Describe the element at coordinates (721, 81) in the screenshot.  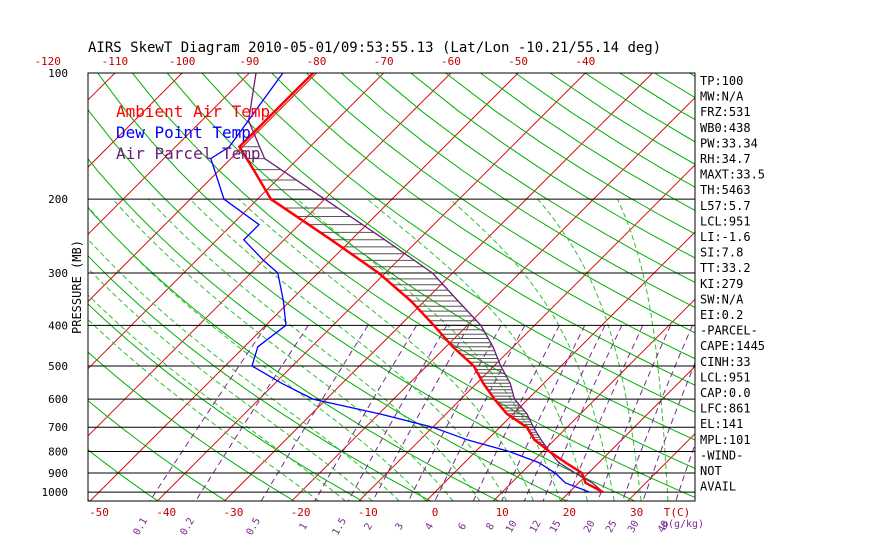
I see `index-entry: TP:100` at that location.